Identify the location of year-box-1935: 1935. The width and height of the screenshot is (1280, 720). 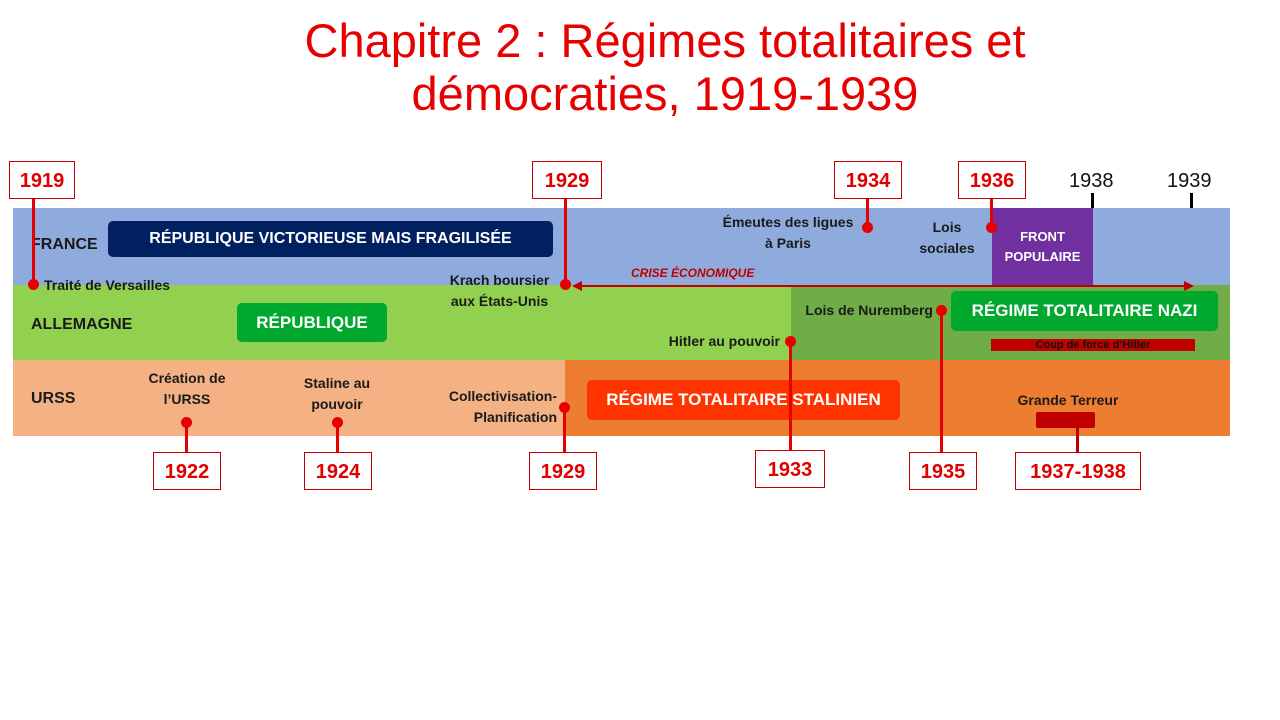
(943, 471).